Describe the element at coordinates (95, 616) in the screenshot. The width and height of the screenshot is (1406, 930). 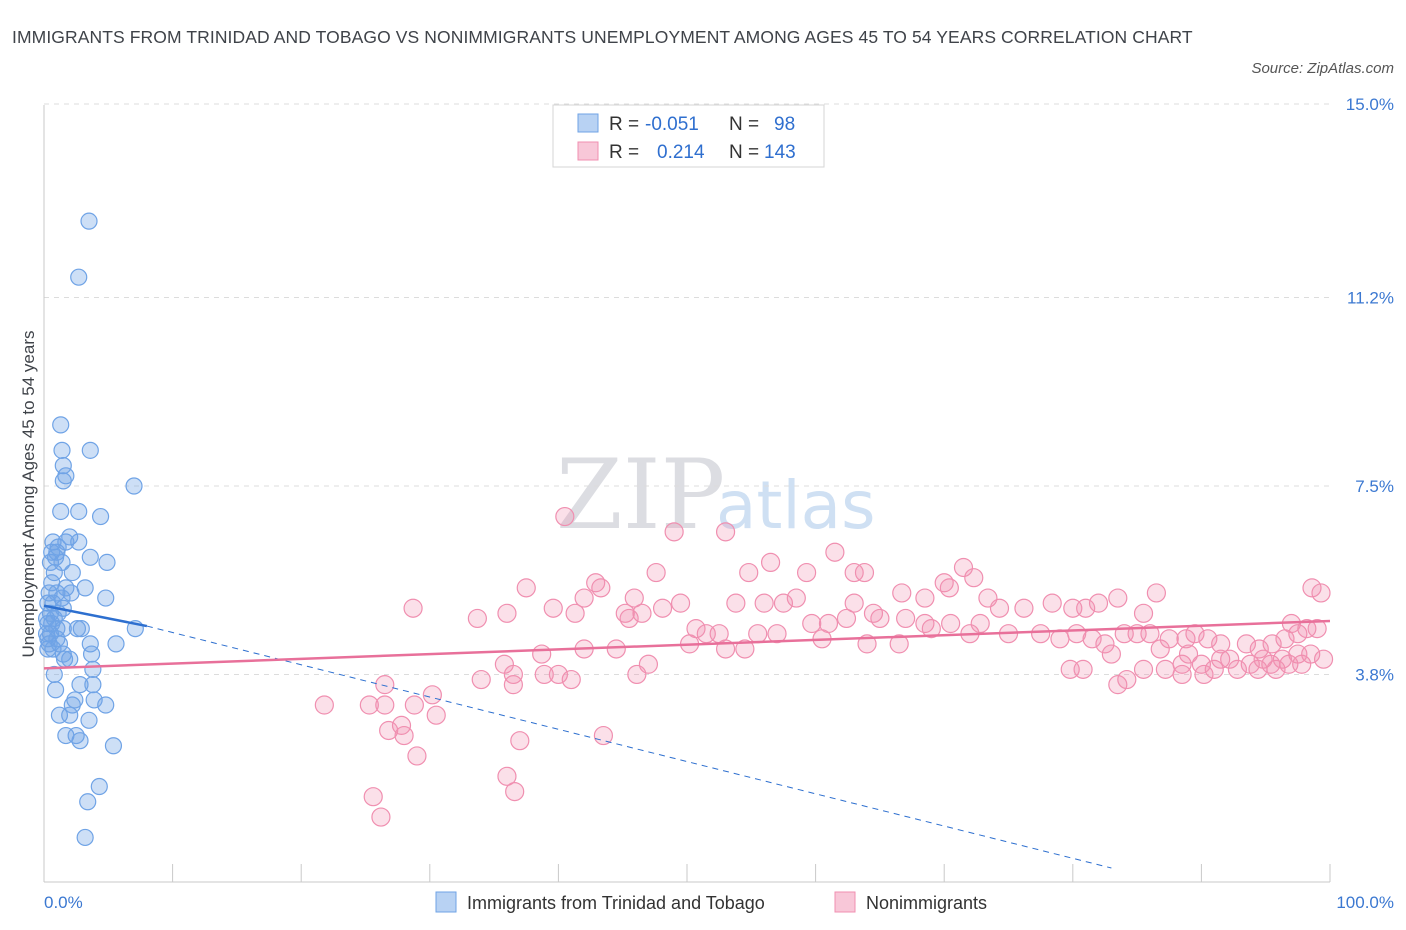
I see `trend-line-immigrants` at that location.